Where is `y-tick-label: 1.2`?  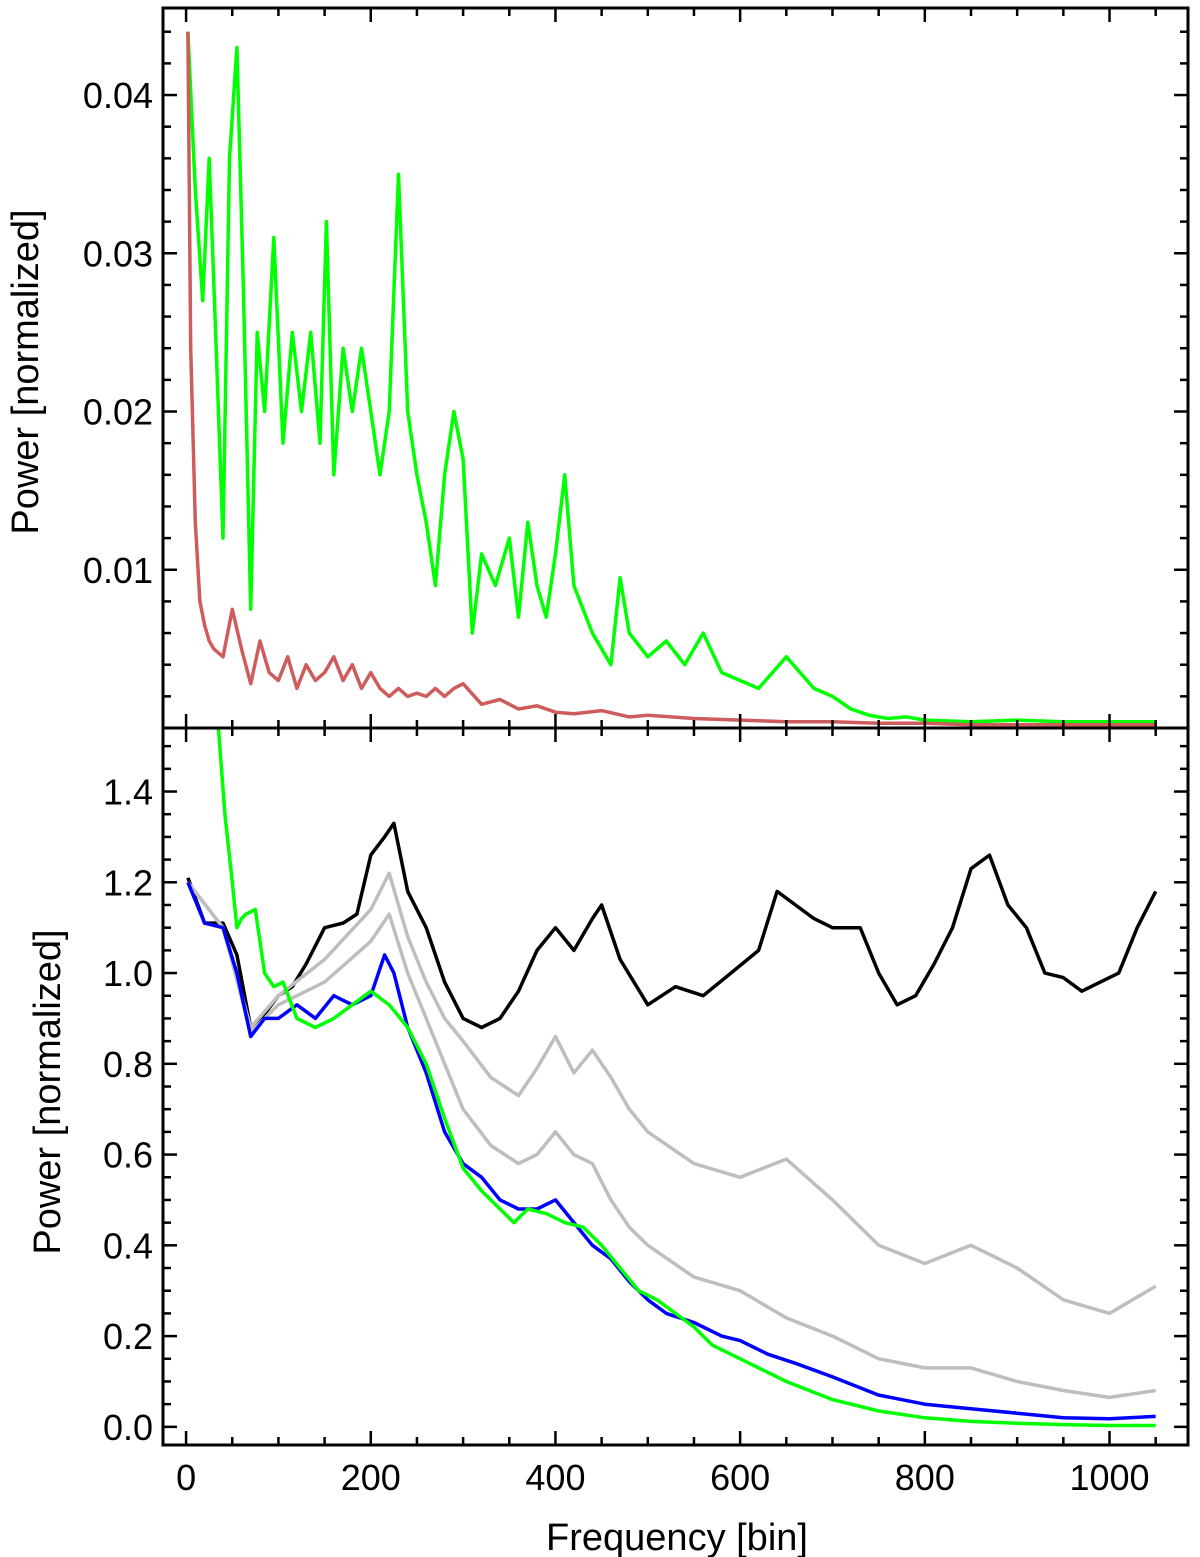
y-tick-label: 1.2 is located at coordinates (128, 882).